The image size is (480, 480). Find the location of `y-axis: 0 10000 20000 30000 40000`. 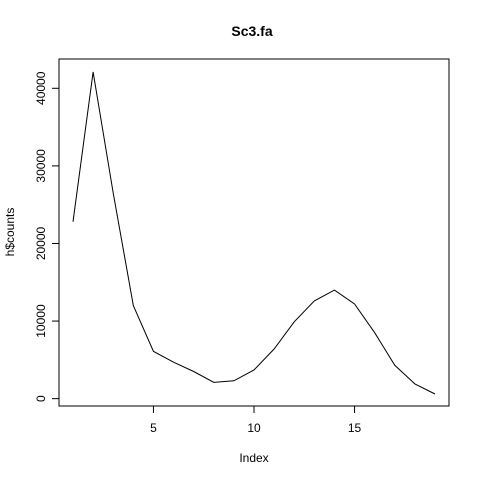

y-axis: 0 10000 20000 30000 40000 is located at coordinates (47, 236).